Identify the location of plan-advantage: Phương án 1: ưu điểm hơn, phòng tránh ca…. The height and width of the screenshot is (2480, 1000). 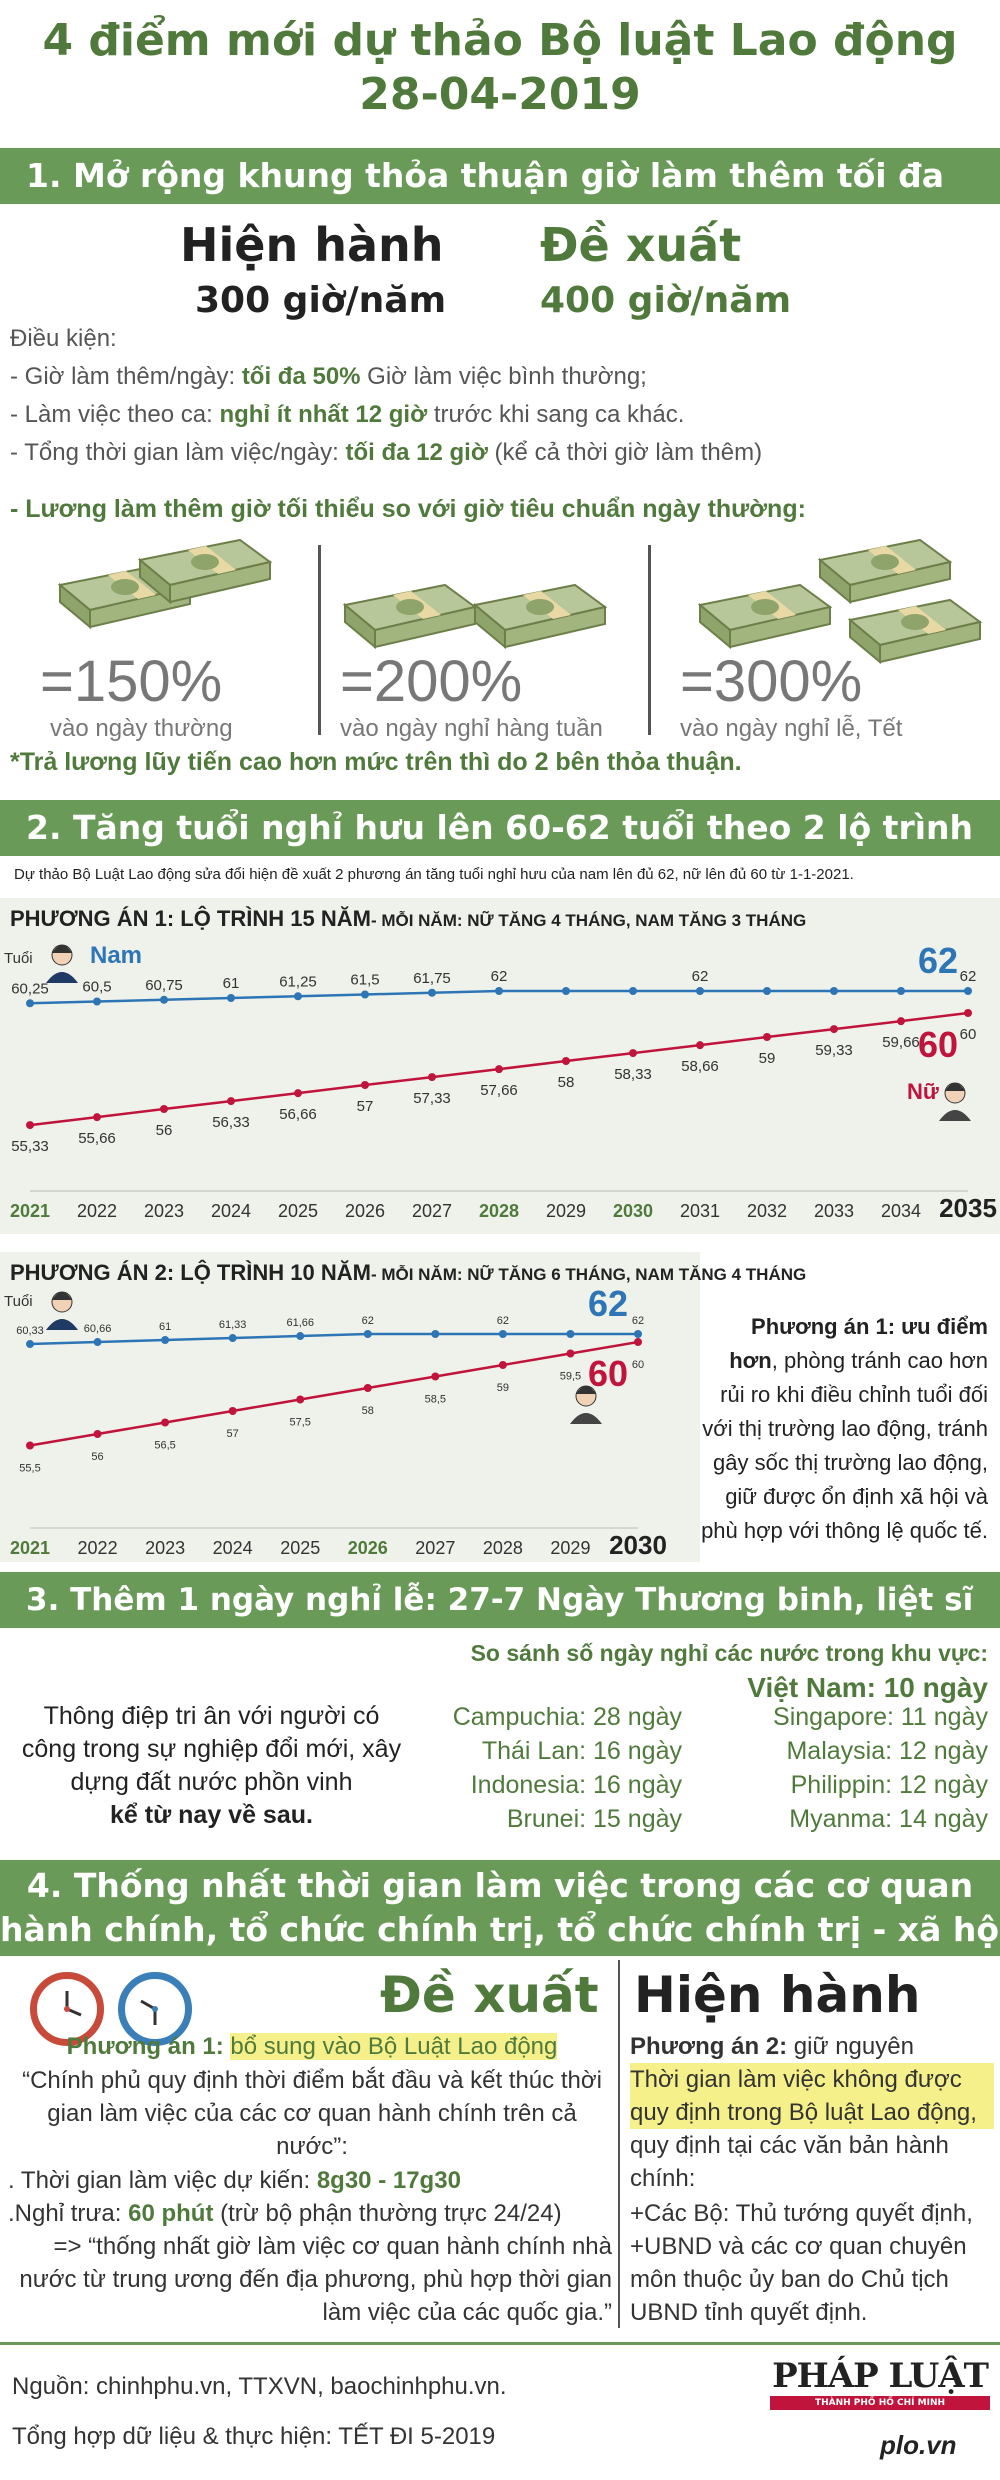
(844, 1429).